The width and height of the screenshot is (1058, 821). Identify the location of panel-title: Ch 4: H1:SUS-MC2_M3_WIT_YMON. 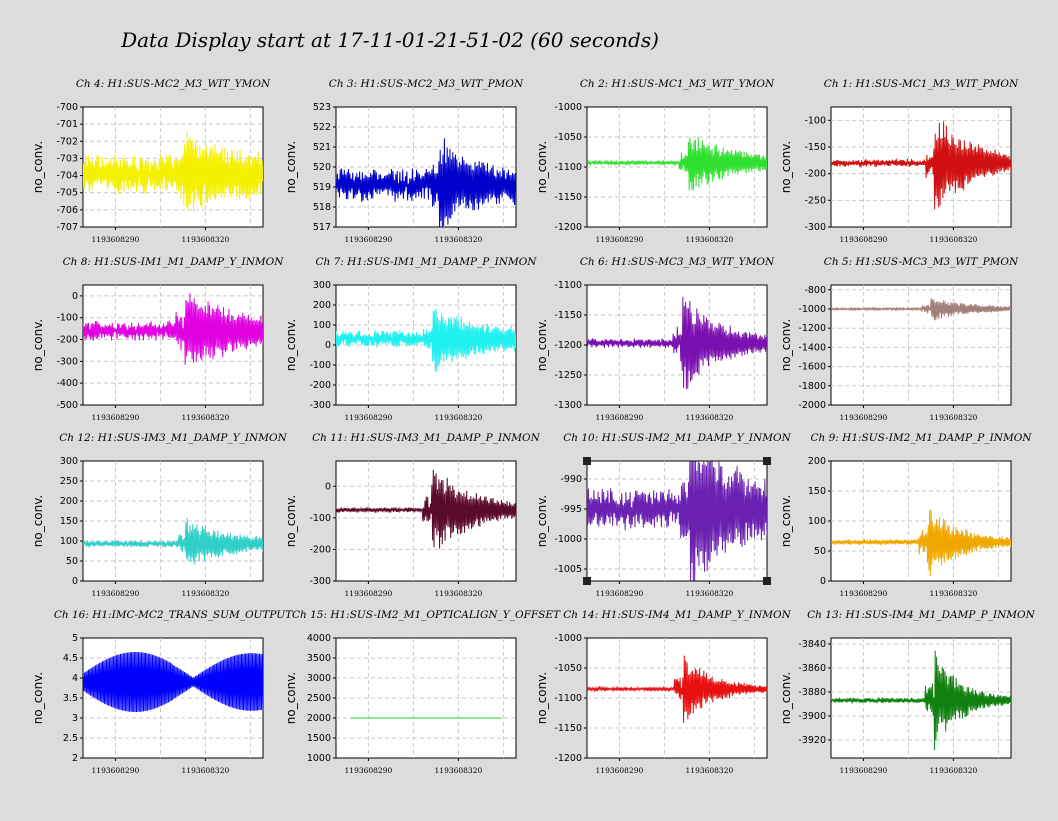
(173, 84).